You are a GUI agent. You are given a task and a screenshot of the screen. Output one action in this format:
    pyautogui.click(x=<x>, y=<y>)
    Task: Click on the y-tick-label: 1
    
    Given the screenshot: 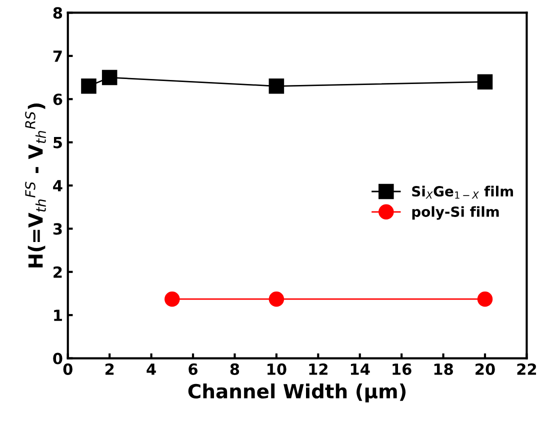 What is the action you would take?
    pyautogui.click(x=58, y=315)
    